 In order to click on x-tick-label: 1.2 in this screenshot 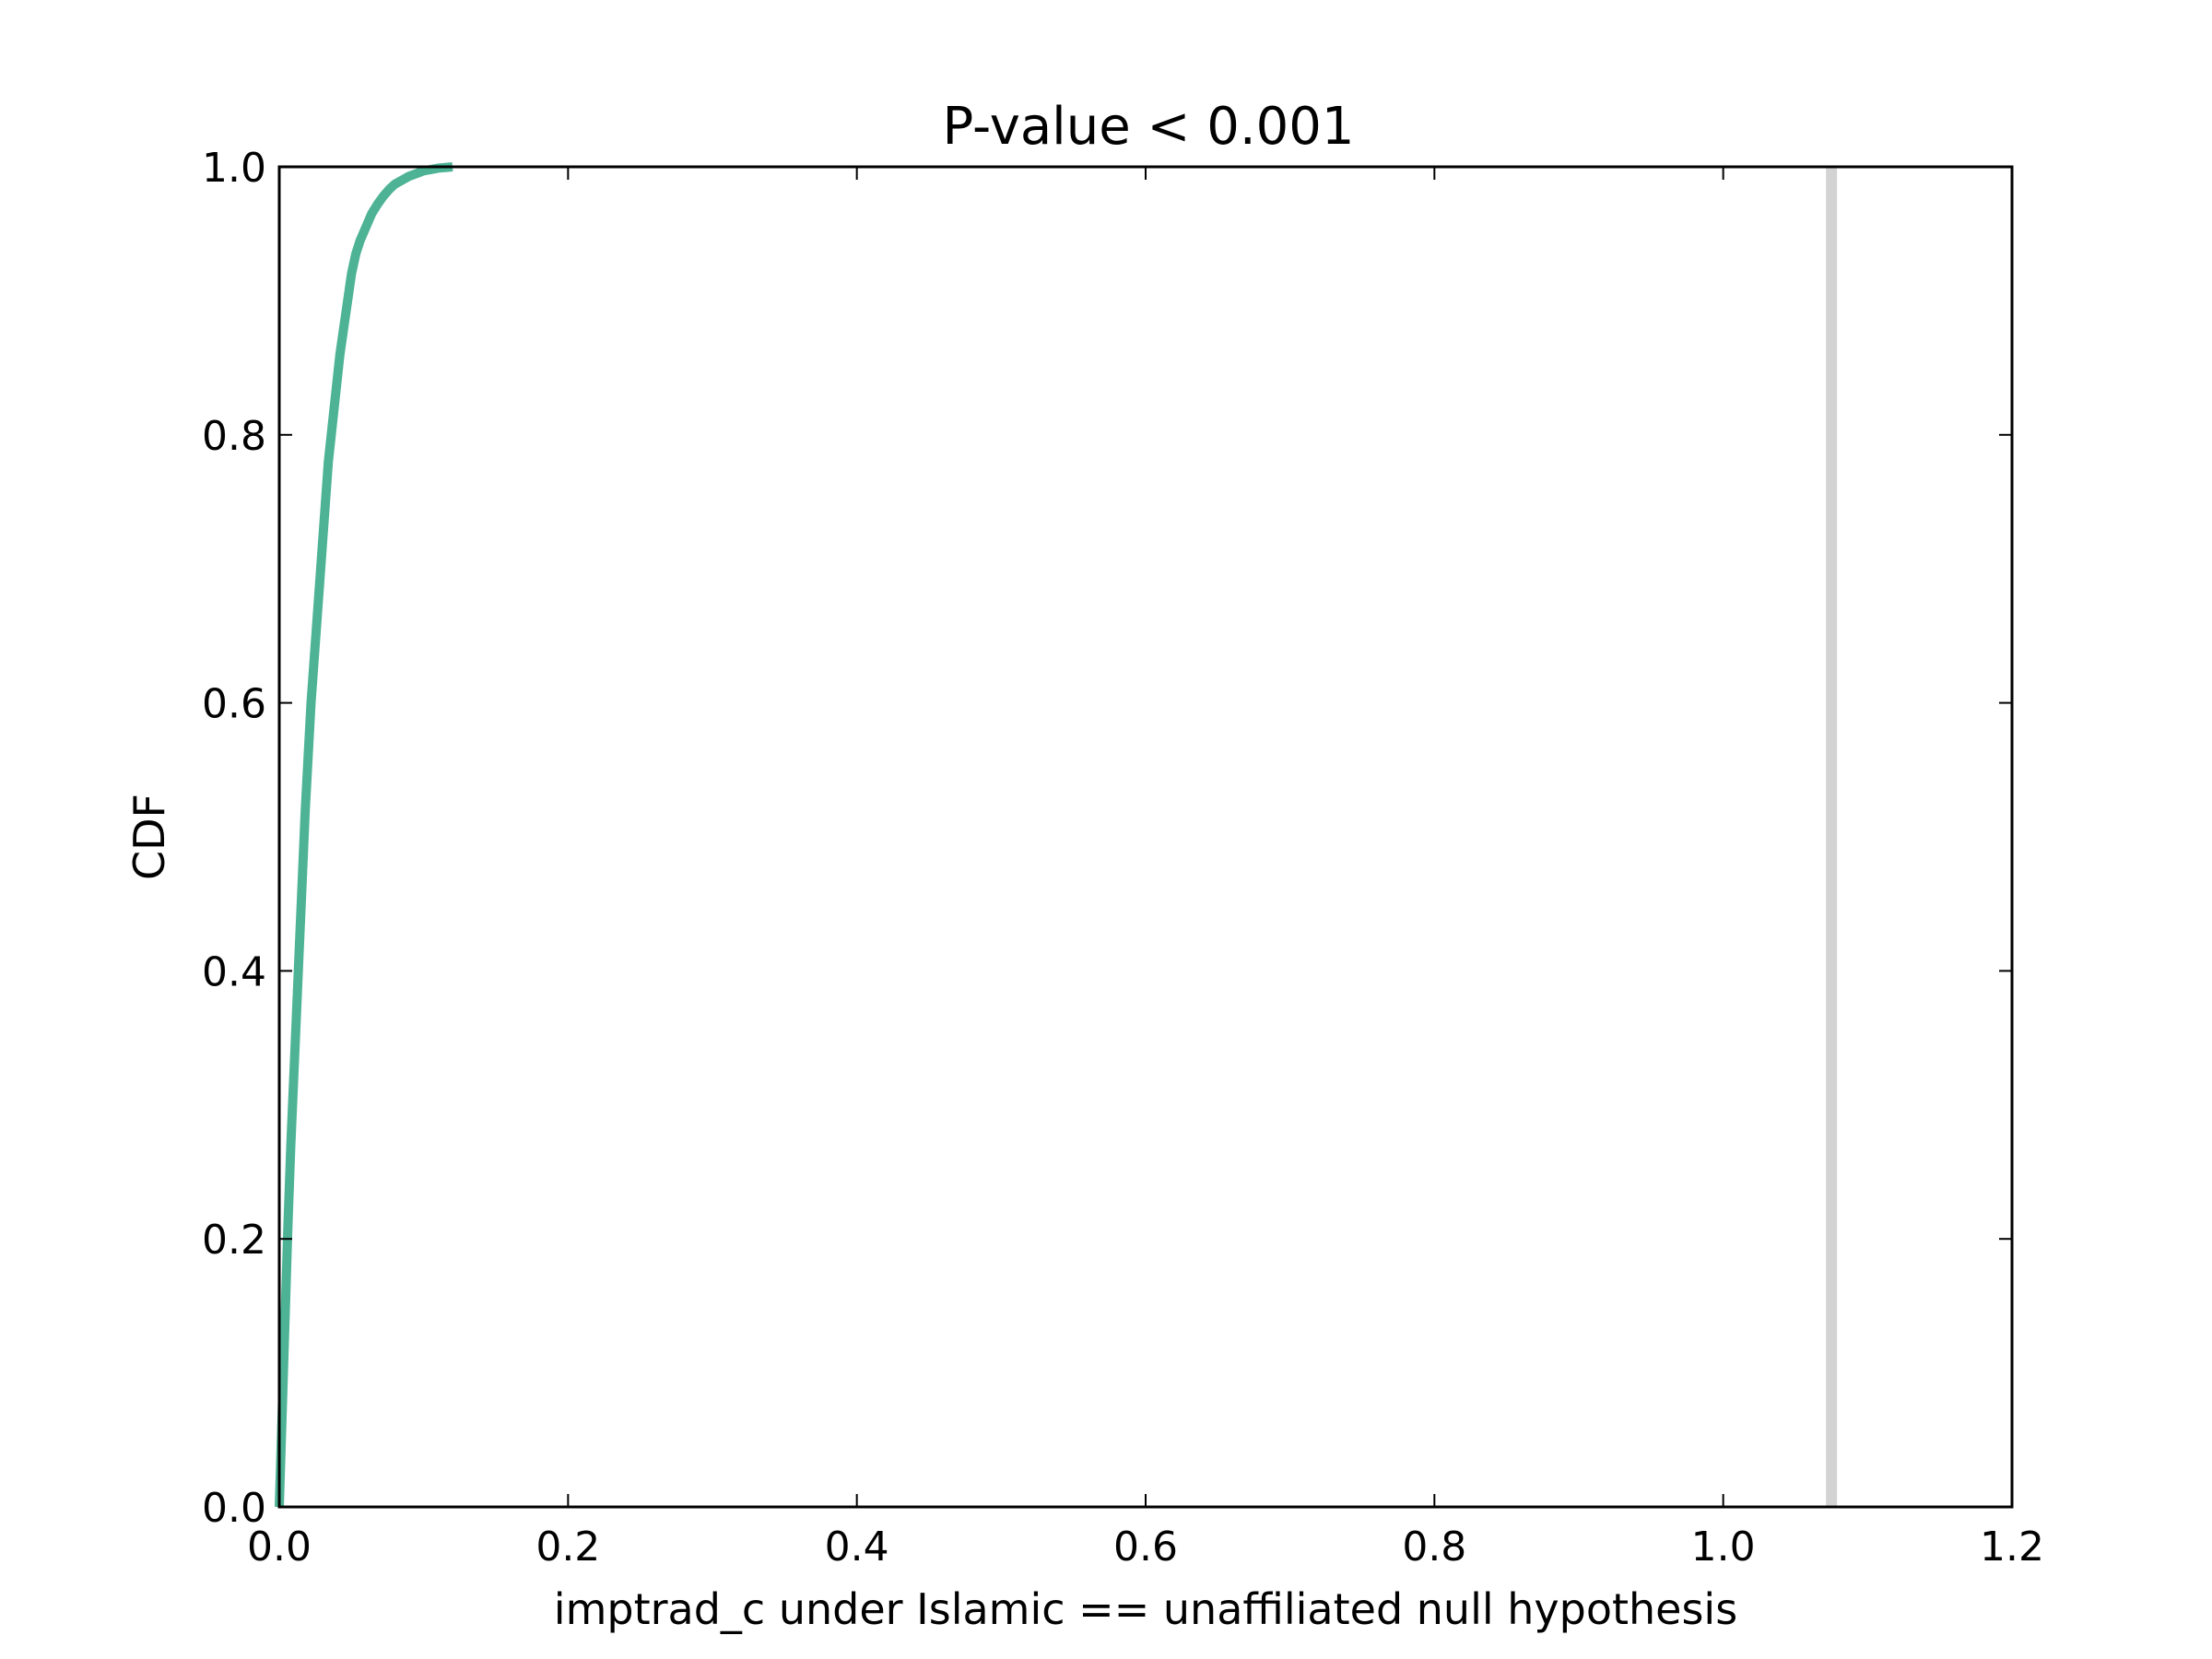, I will do `click(2012, 1547)`.